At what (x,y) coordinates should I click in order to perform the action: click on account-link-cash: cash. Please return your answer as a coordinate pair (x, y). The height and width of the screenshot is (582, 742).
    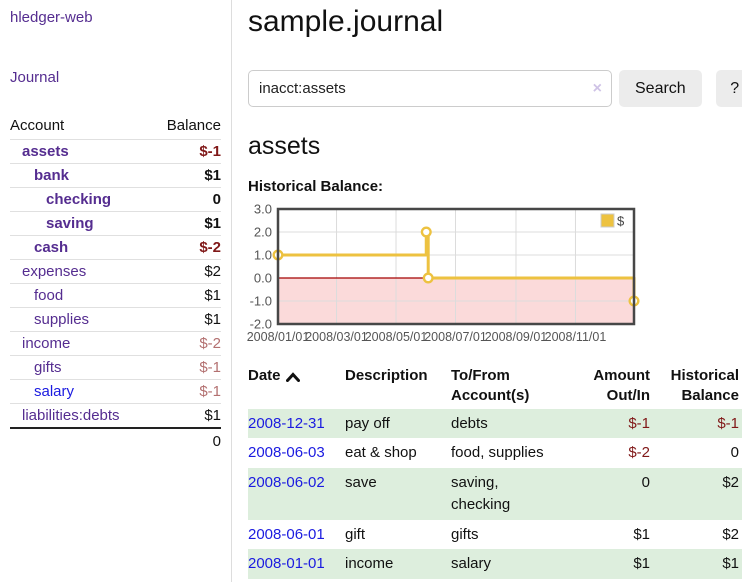
    Looking at the image, I should click on (51, 247).